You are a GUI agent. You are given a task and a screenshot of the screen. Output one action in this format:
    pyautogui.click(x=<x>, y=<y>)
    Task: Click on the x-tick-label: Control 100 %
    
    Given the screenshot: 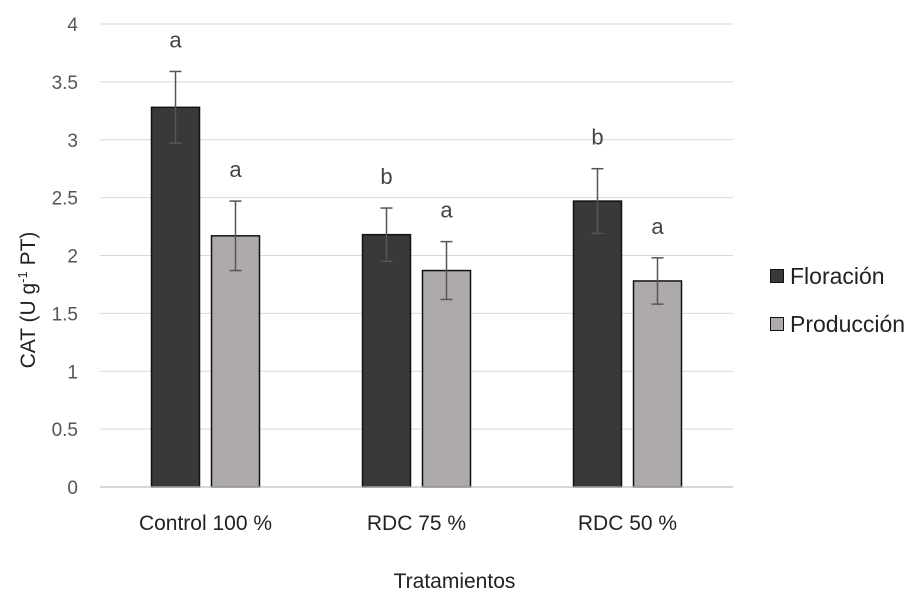 What is the action you would take?
    pyautogui.click(x=205, y=523)
    